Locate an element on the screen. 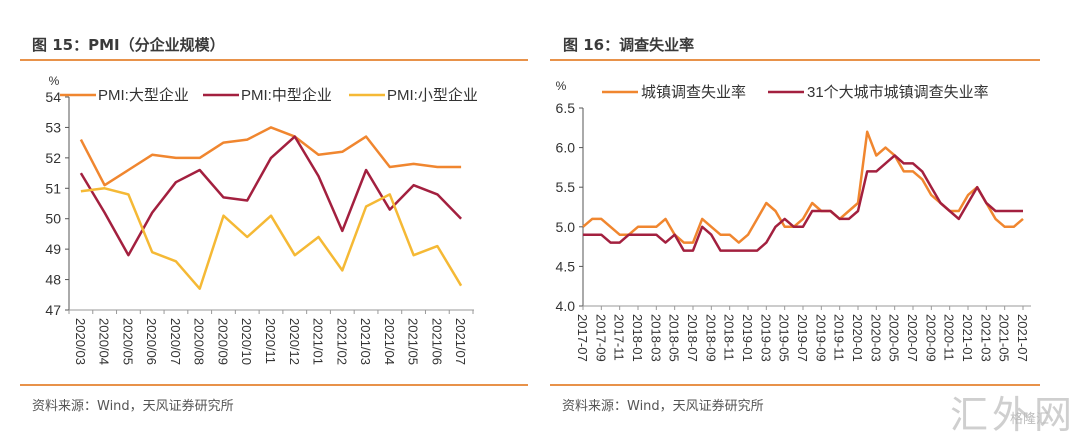 This screenshot has height=439, width=1080. series-line-medium is located at coordinates (270, 196).